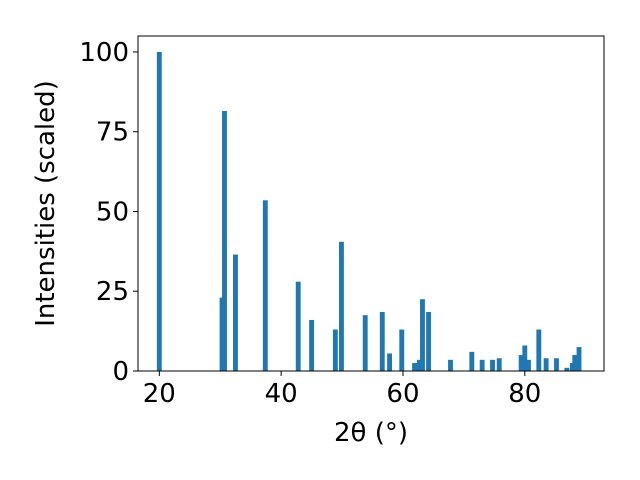 This screenshot has height=480, width=640. Describe the element at coordinates (120, 372) in the screenshot. I see `y-tick-label: 0` at that location.